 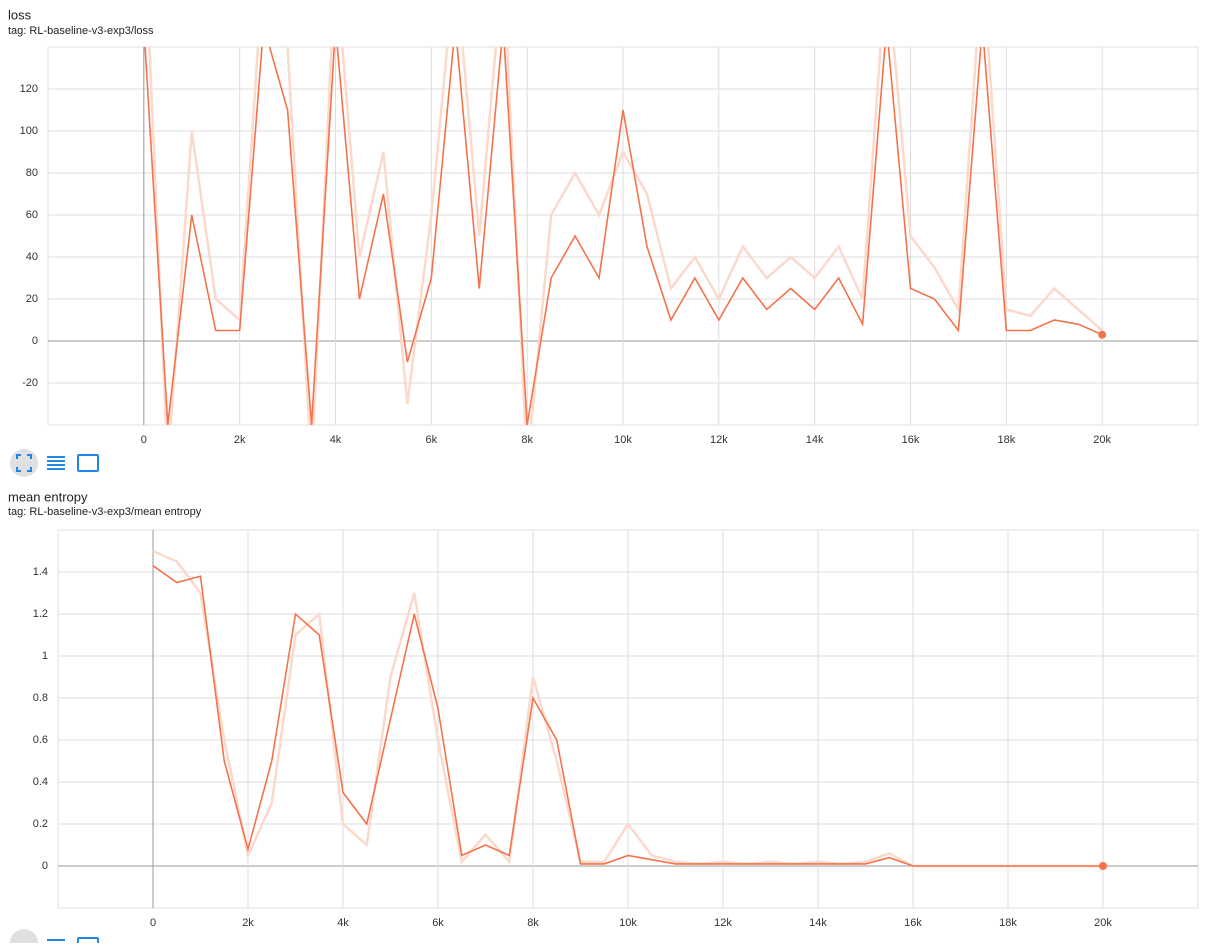 I want to click on y-tick-label: 60, so click(x=32, y=215).